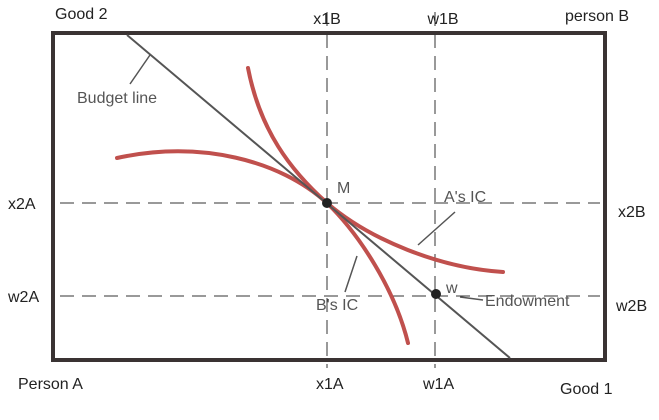  What do you see at coordinates (337, 305) in the screenshot?
I see `annotation: B's IC` at bounding box center [337, 305].